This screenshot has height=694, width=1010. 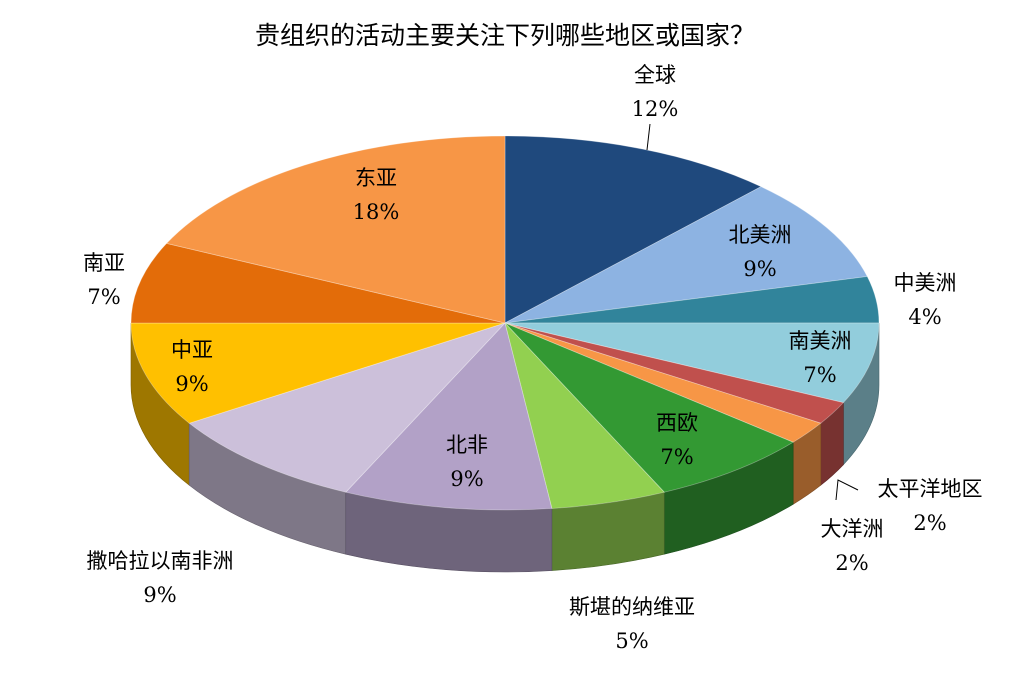 I want to click on slice-percent-label: 5%, so click(x=631, y=641).